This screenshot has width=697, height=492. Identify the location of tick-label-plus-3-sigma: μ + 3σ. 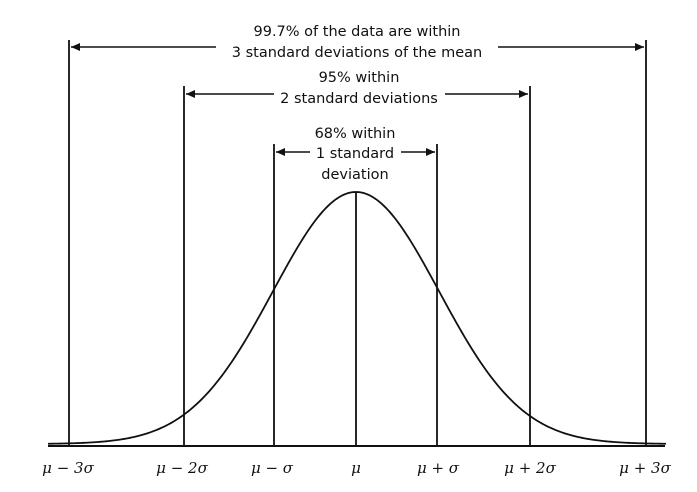
(645, 468).